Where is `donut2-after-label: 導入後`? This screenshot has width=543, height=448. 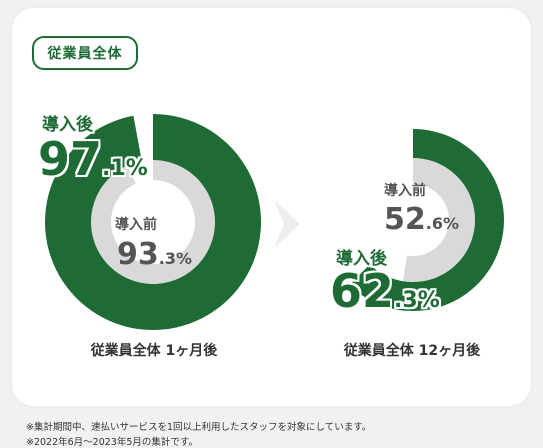
donut2-after-label: 導入後 is located at coordinates (361, 259).